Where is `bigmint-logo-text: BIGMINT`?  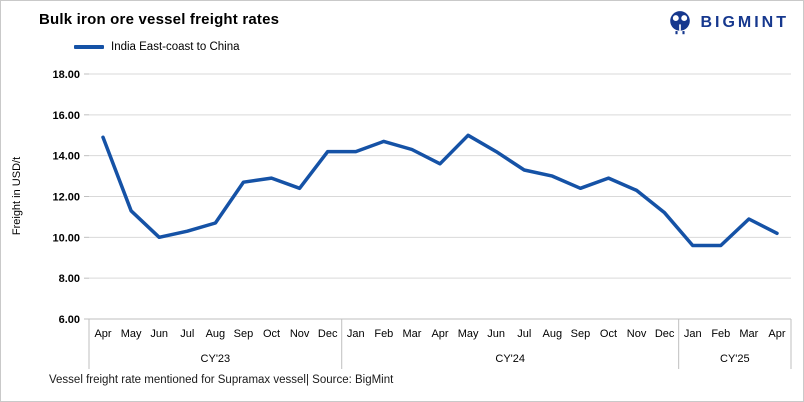 bigmint-logo-text: BIGMINT is located at coordinates (744, 22).